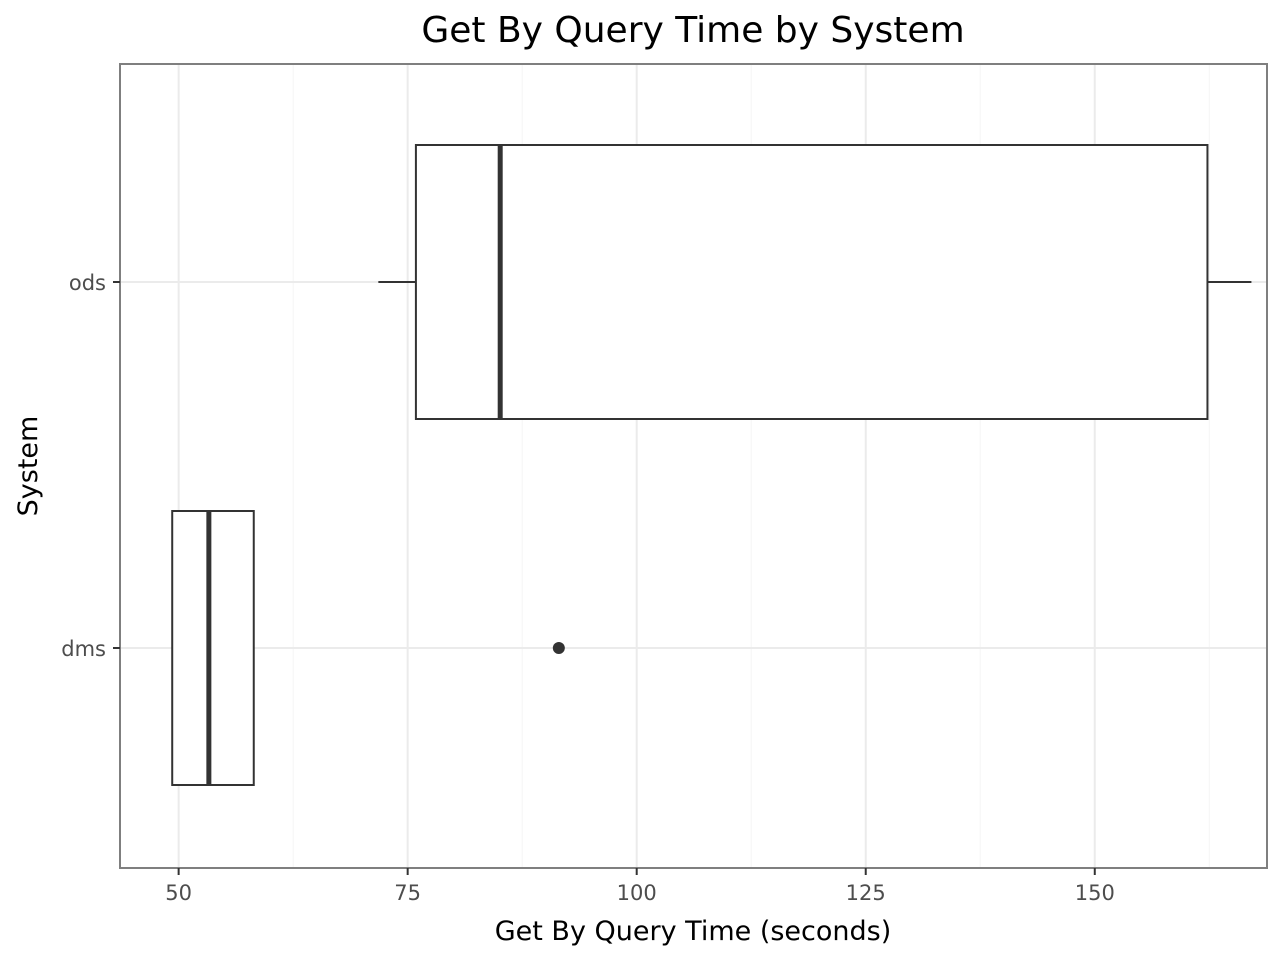  Describe the element at coordinates (213, 648) in the screenshot. I see `iqr-box` at that location.